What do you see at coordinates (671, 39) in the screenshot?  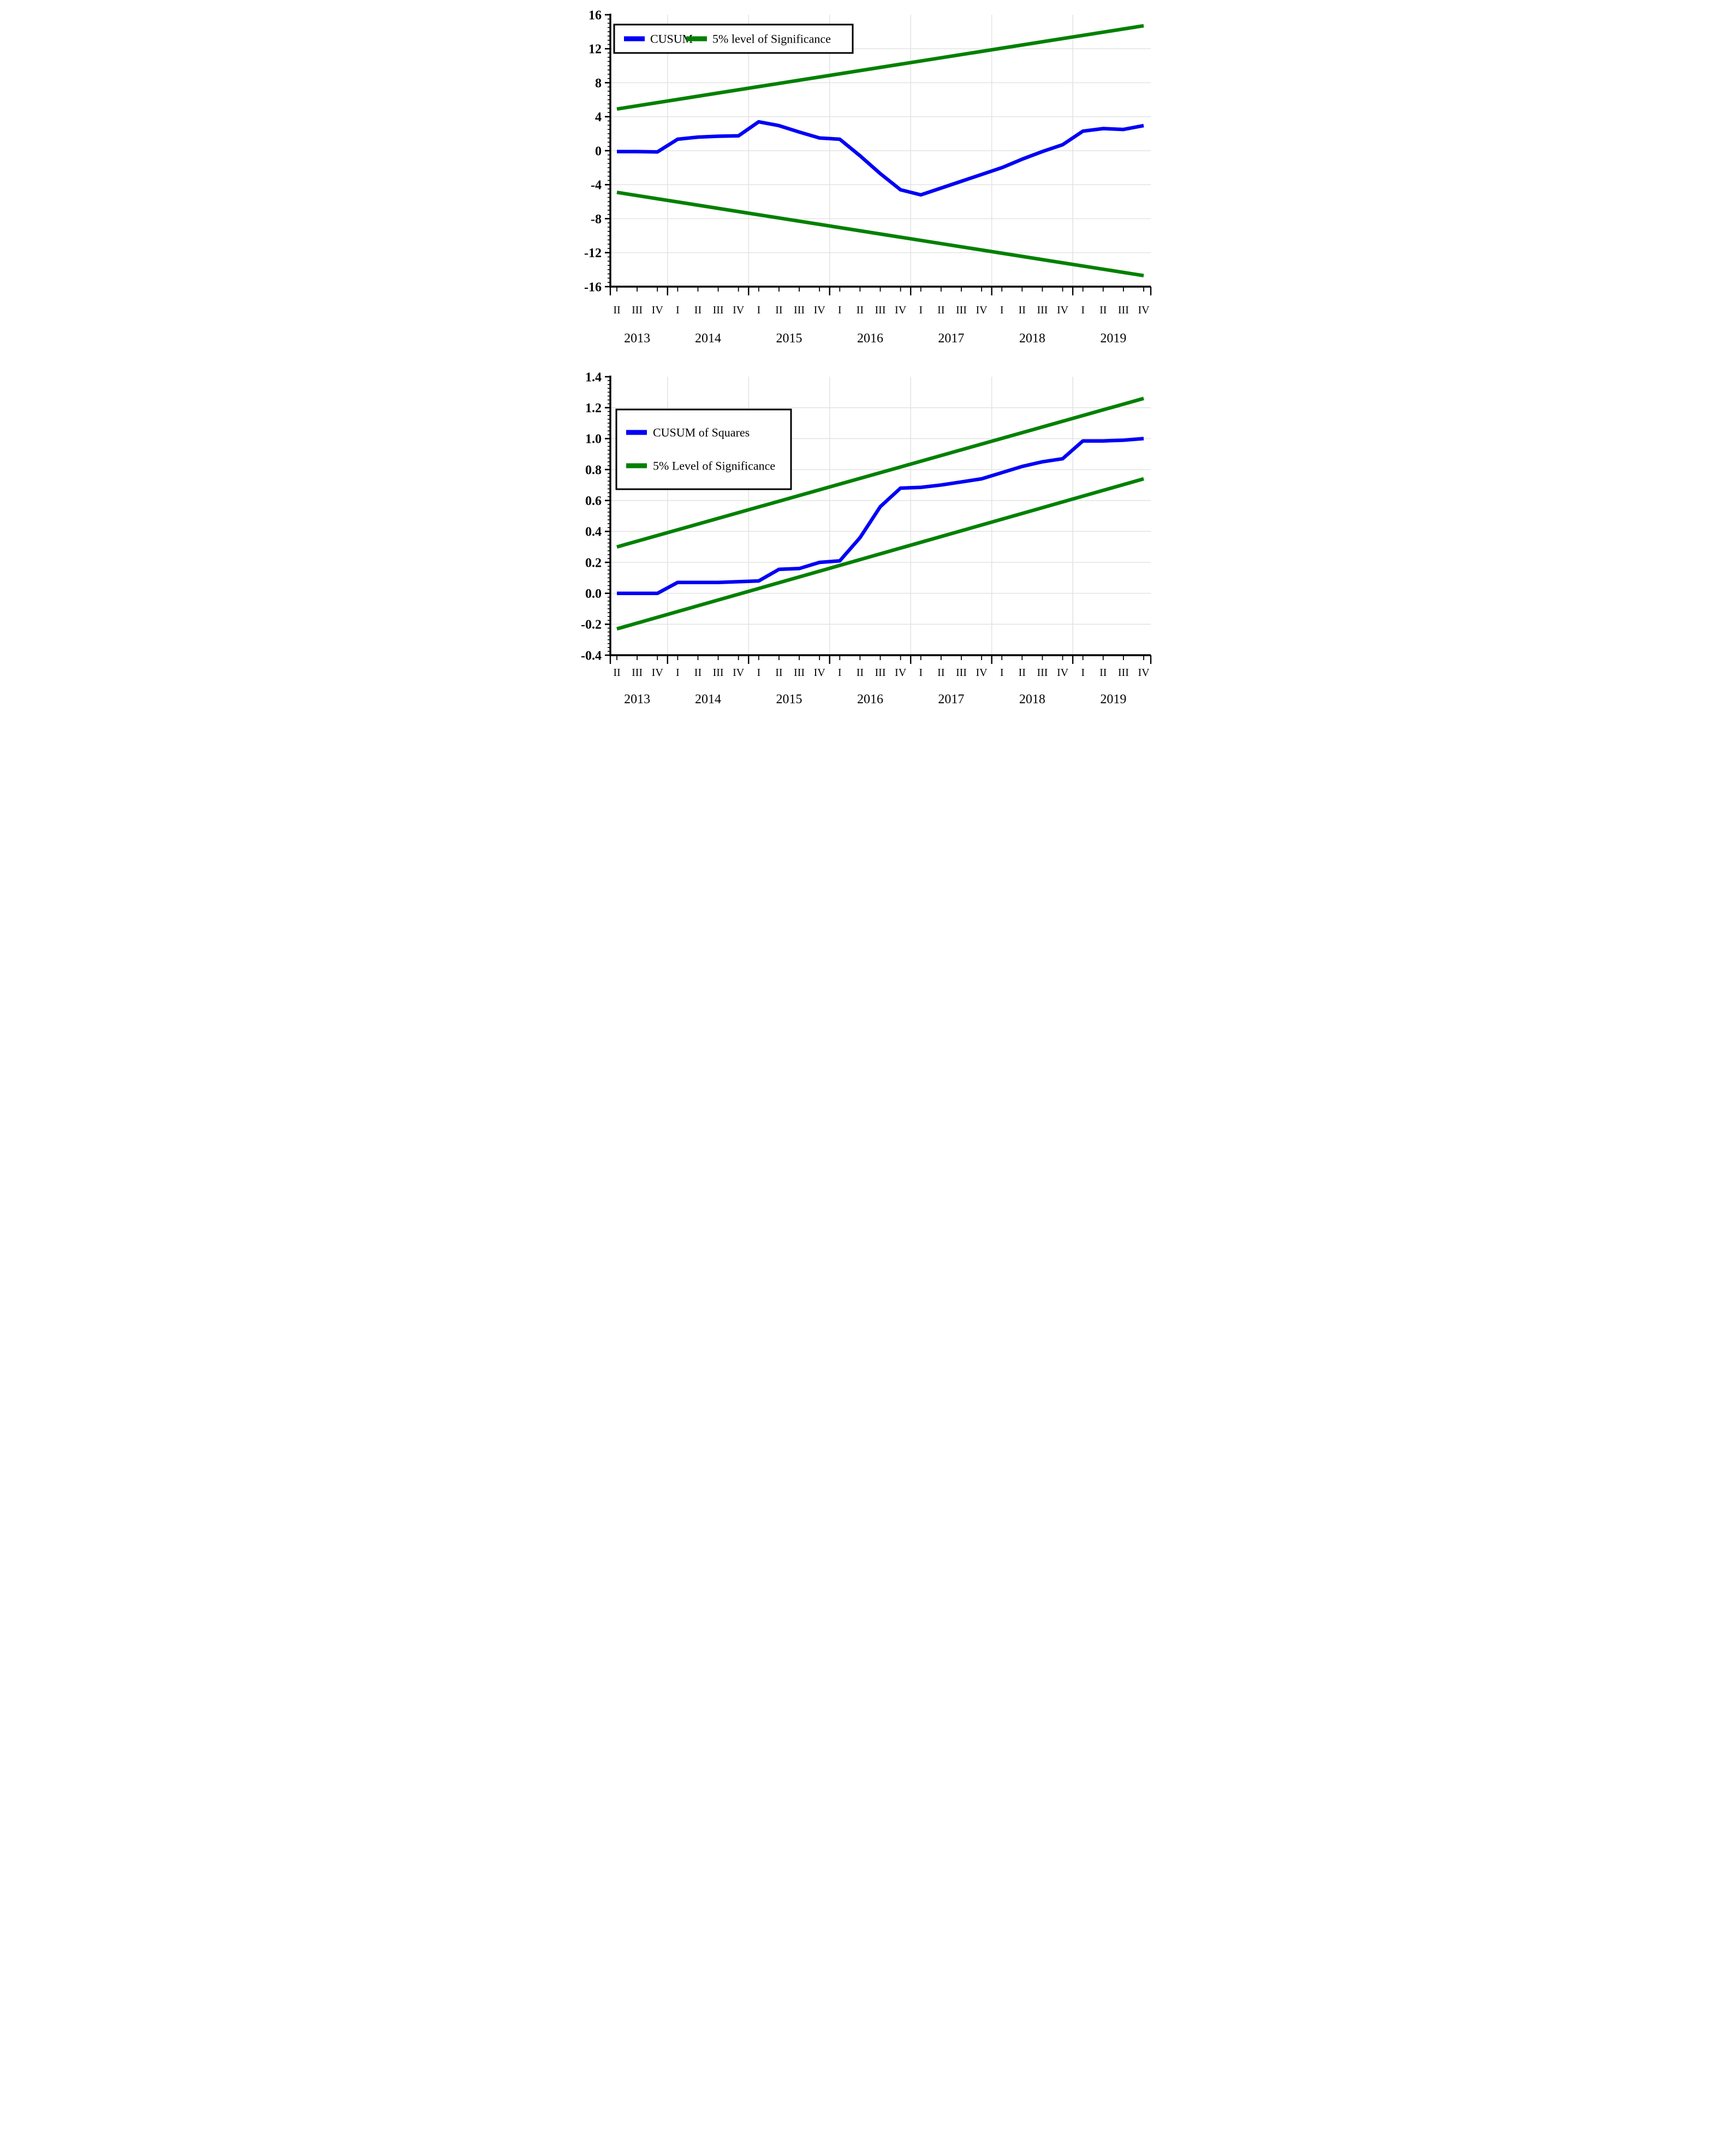 I see `legend-label: CUSUM` at bounding box center [671, 39].